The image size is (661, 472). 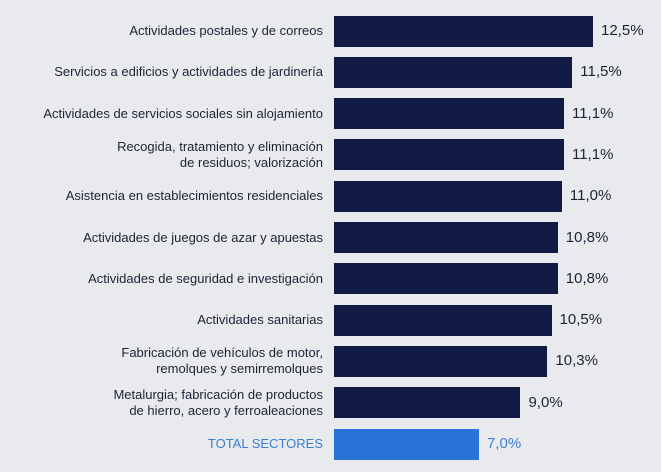 I want to click on category-label-line: de residuos; valorización, so click(x=251, y=162).